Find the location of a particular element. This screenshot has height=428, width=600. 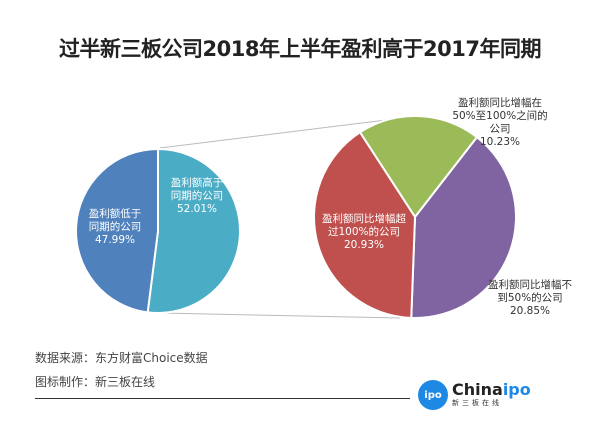

secondary-label-1: 盈利额同比增幅不到50%的公司 20.85% is located at coordinates (530, 297).